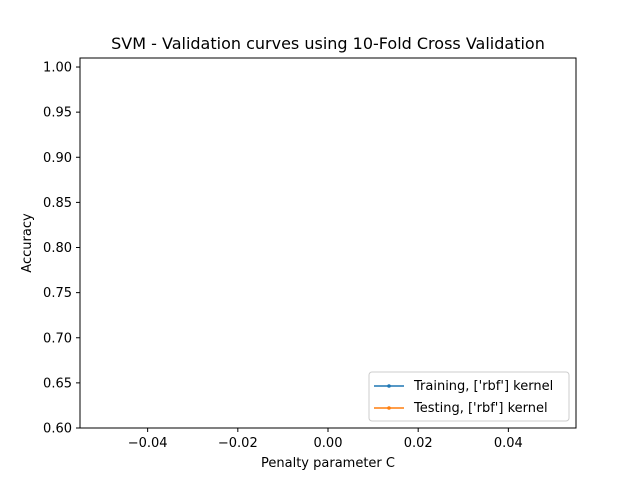  I want to click on y-axis-ticks: 0.60 0.65 0.70 0.75 0.80 0.85 0.90 0.95 1.00, so click(61, 249).